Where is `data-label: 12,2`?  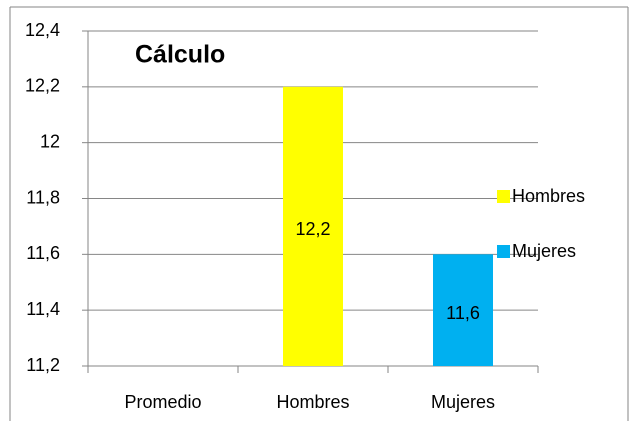
data-label: 12,2 is located at coordinates (312, 229).